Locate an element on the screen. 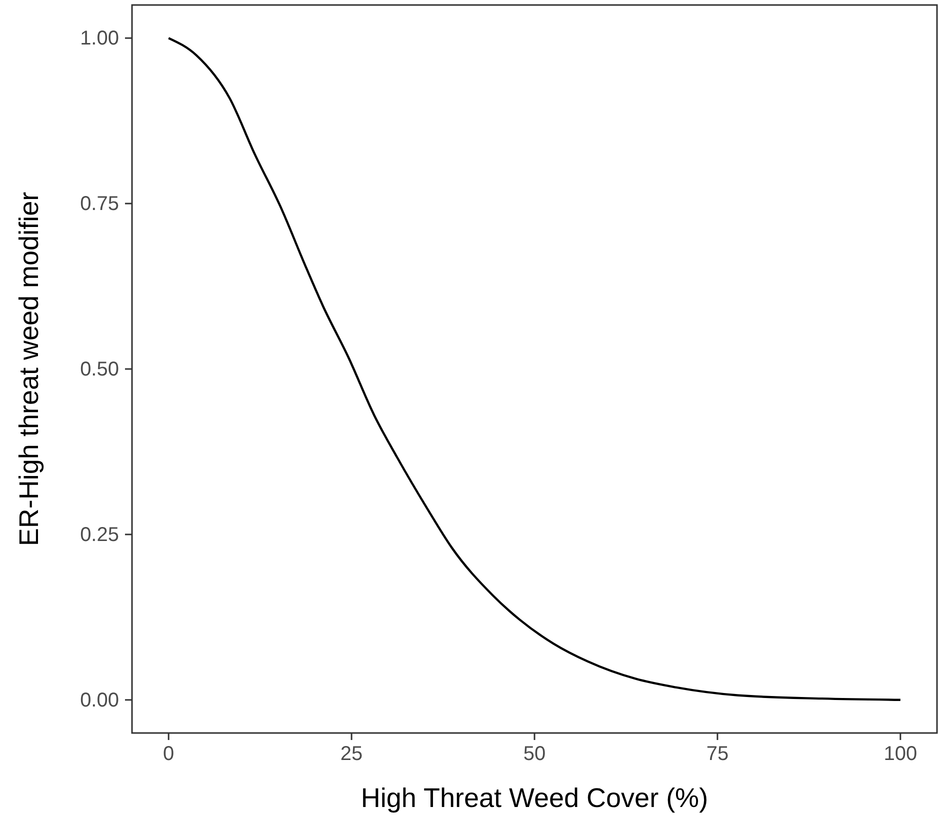 The height and width of the screenshot is (825, 941). x-tick-label: 25 is located at coordinates (351, 754).